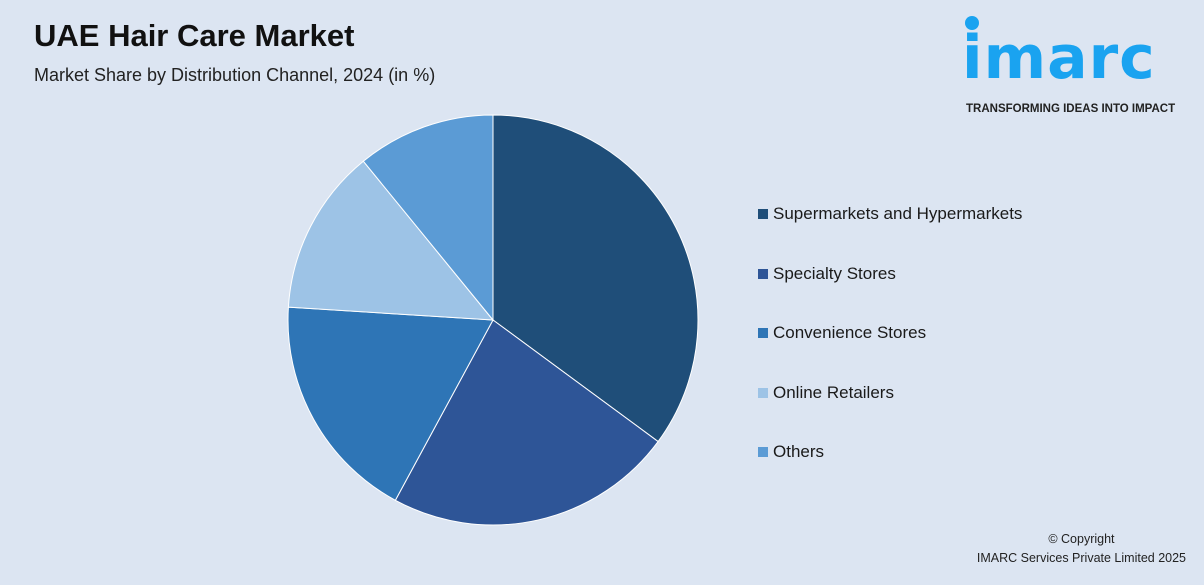  I want to click on legend-label: Supermarkets and Hypermarkets, so click(898, 213).